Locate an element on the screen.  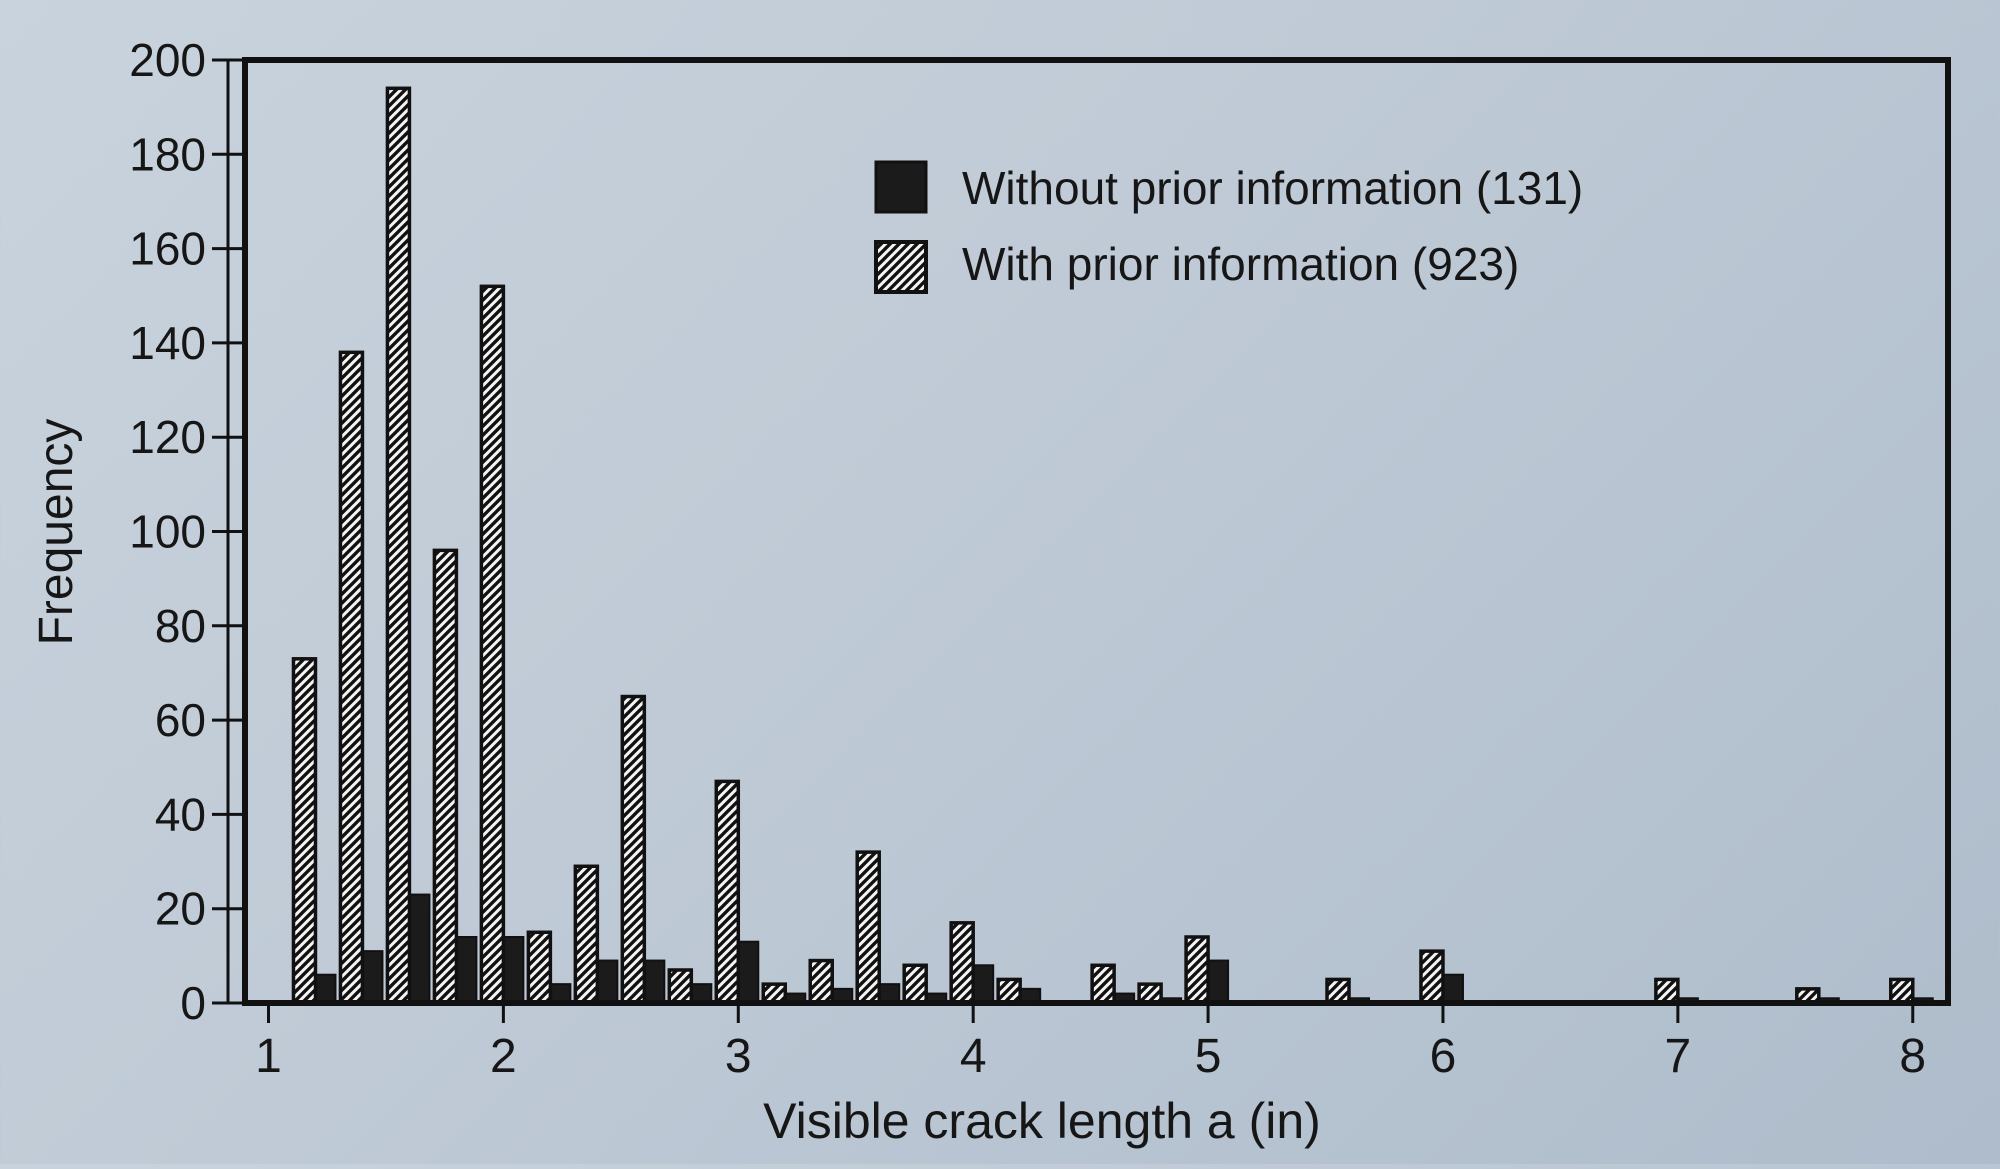
x-tick-label: 8 is located at coordinates (1912, 1056).